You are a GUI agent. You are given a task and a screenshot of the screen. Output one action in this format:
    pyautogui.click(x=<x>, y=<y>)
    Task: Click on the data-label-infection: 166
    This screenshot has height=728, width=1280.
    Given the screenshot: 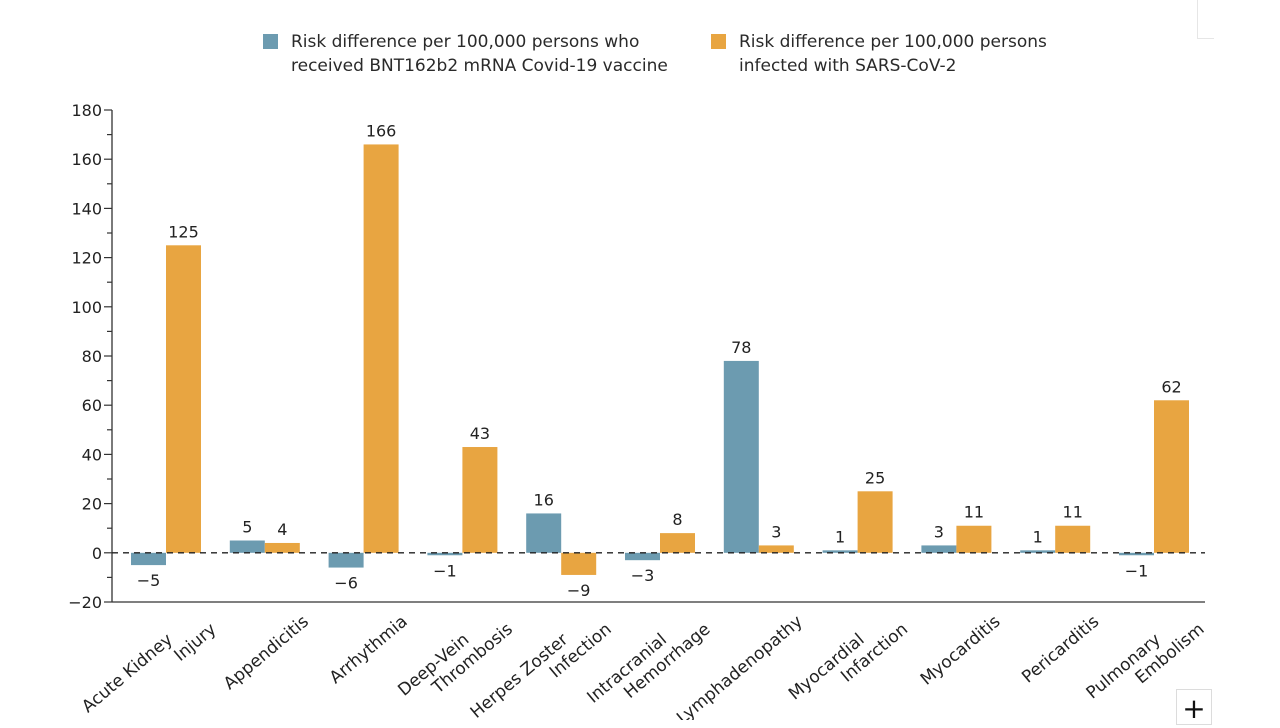 What is the action you would take?
    pyautogui.click(x=381, y=130)
    